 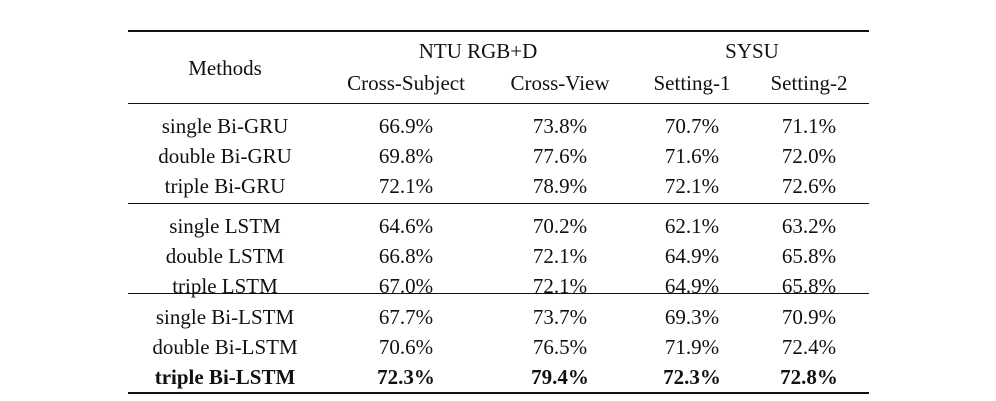 What do you see at coordinates (406, 156) in the screenshot?
I see `value-cell: 69.8%` at bounding box center [406, 156].